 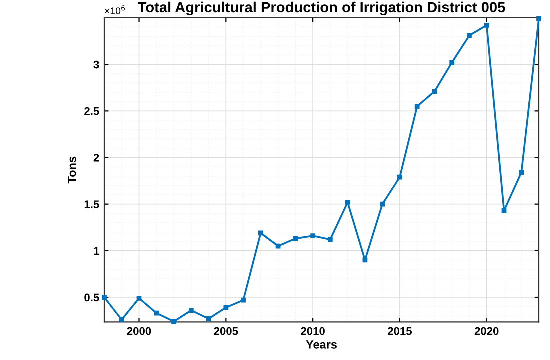 What do you see at coordinates (92, 111) in the screenshot?
I see `y-tick-label: 2.5` at bounding box center [92, 111].